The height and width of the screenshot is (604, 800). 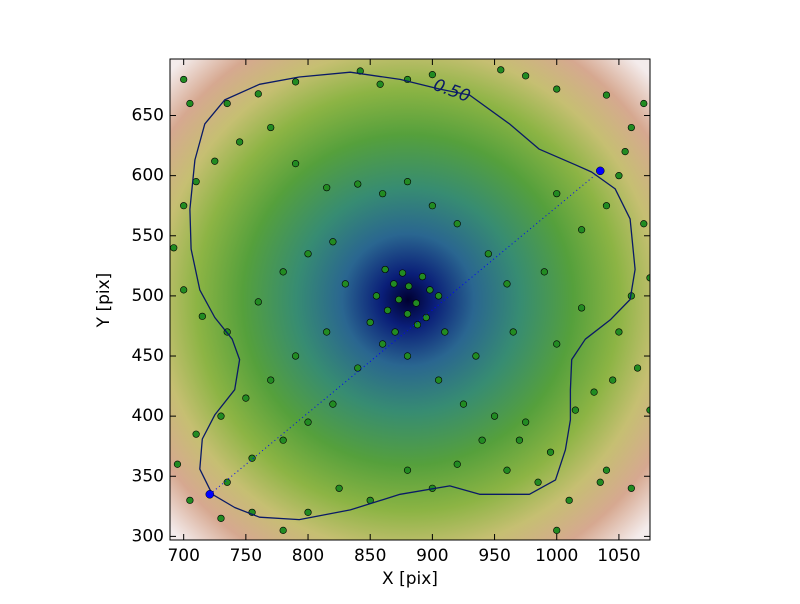 I want to click on y-tick-label: 300, so click(x=148, y=536).